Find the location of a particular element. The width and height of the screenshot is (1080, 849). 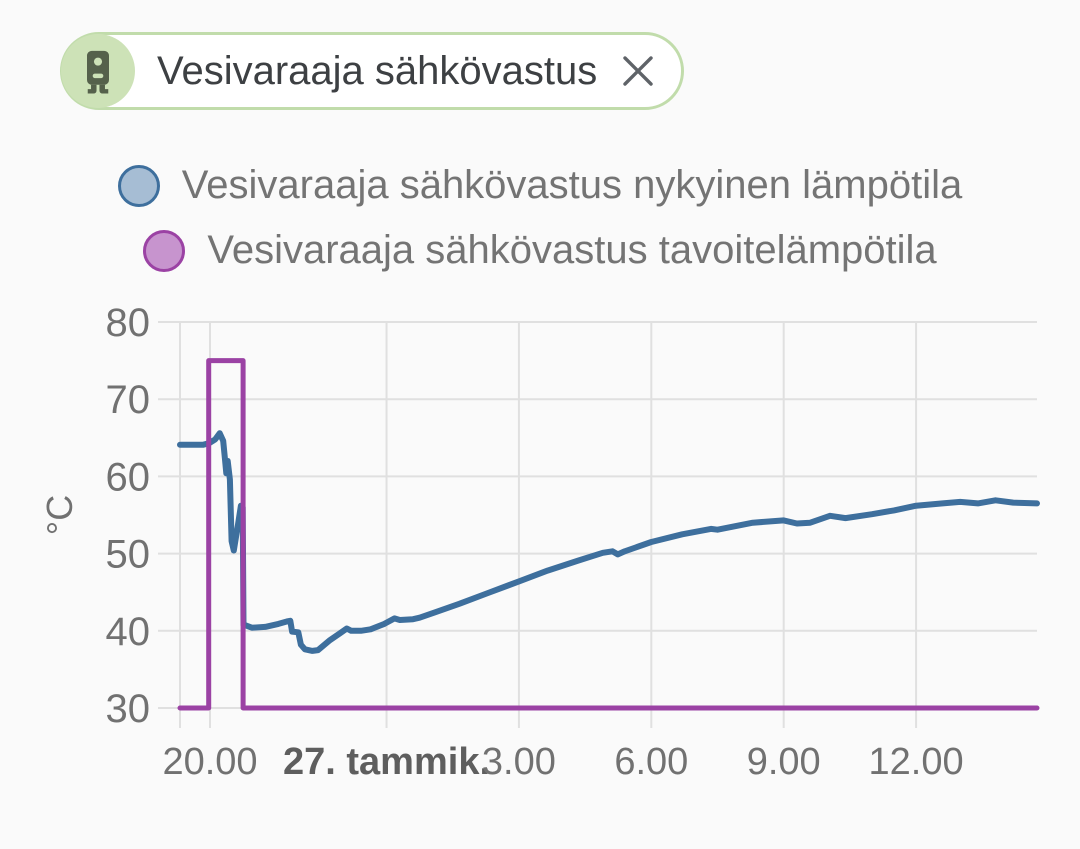

svg-text: 60 is located at coordinates (128, 477).